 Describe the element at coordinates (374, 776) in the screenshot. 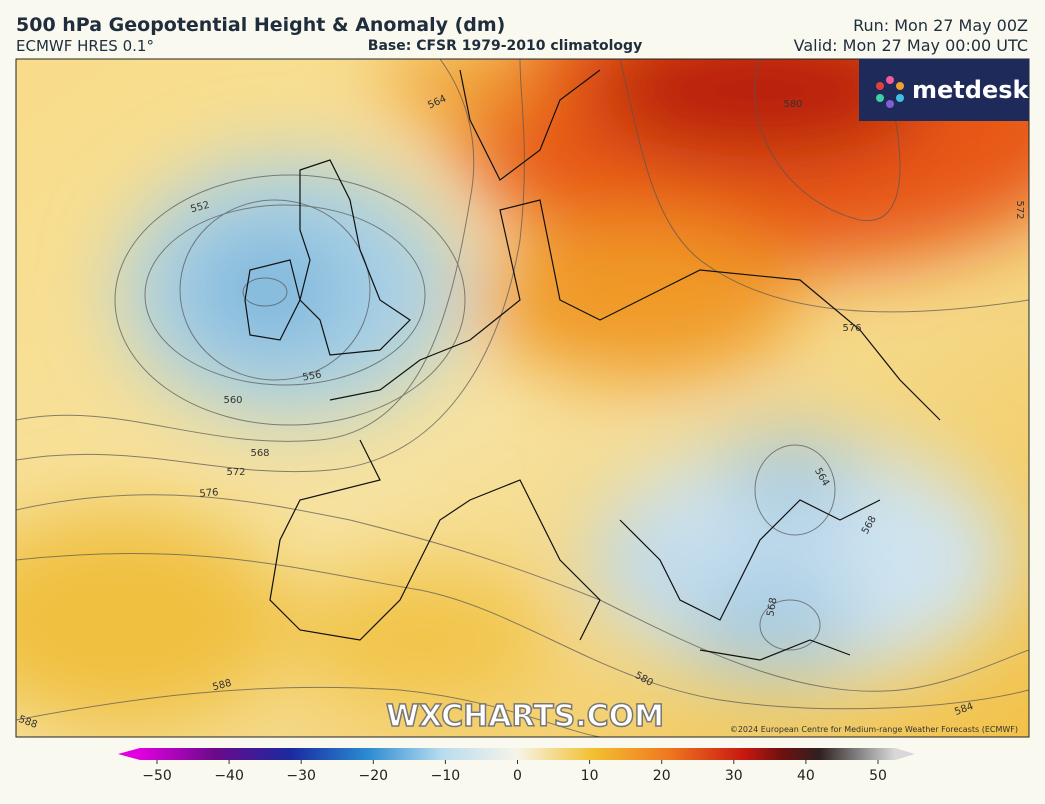

I see `colorbar-tick-label: −20` at that location.